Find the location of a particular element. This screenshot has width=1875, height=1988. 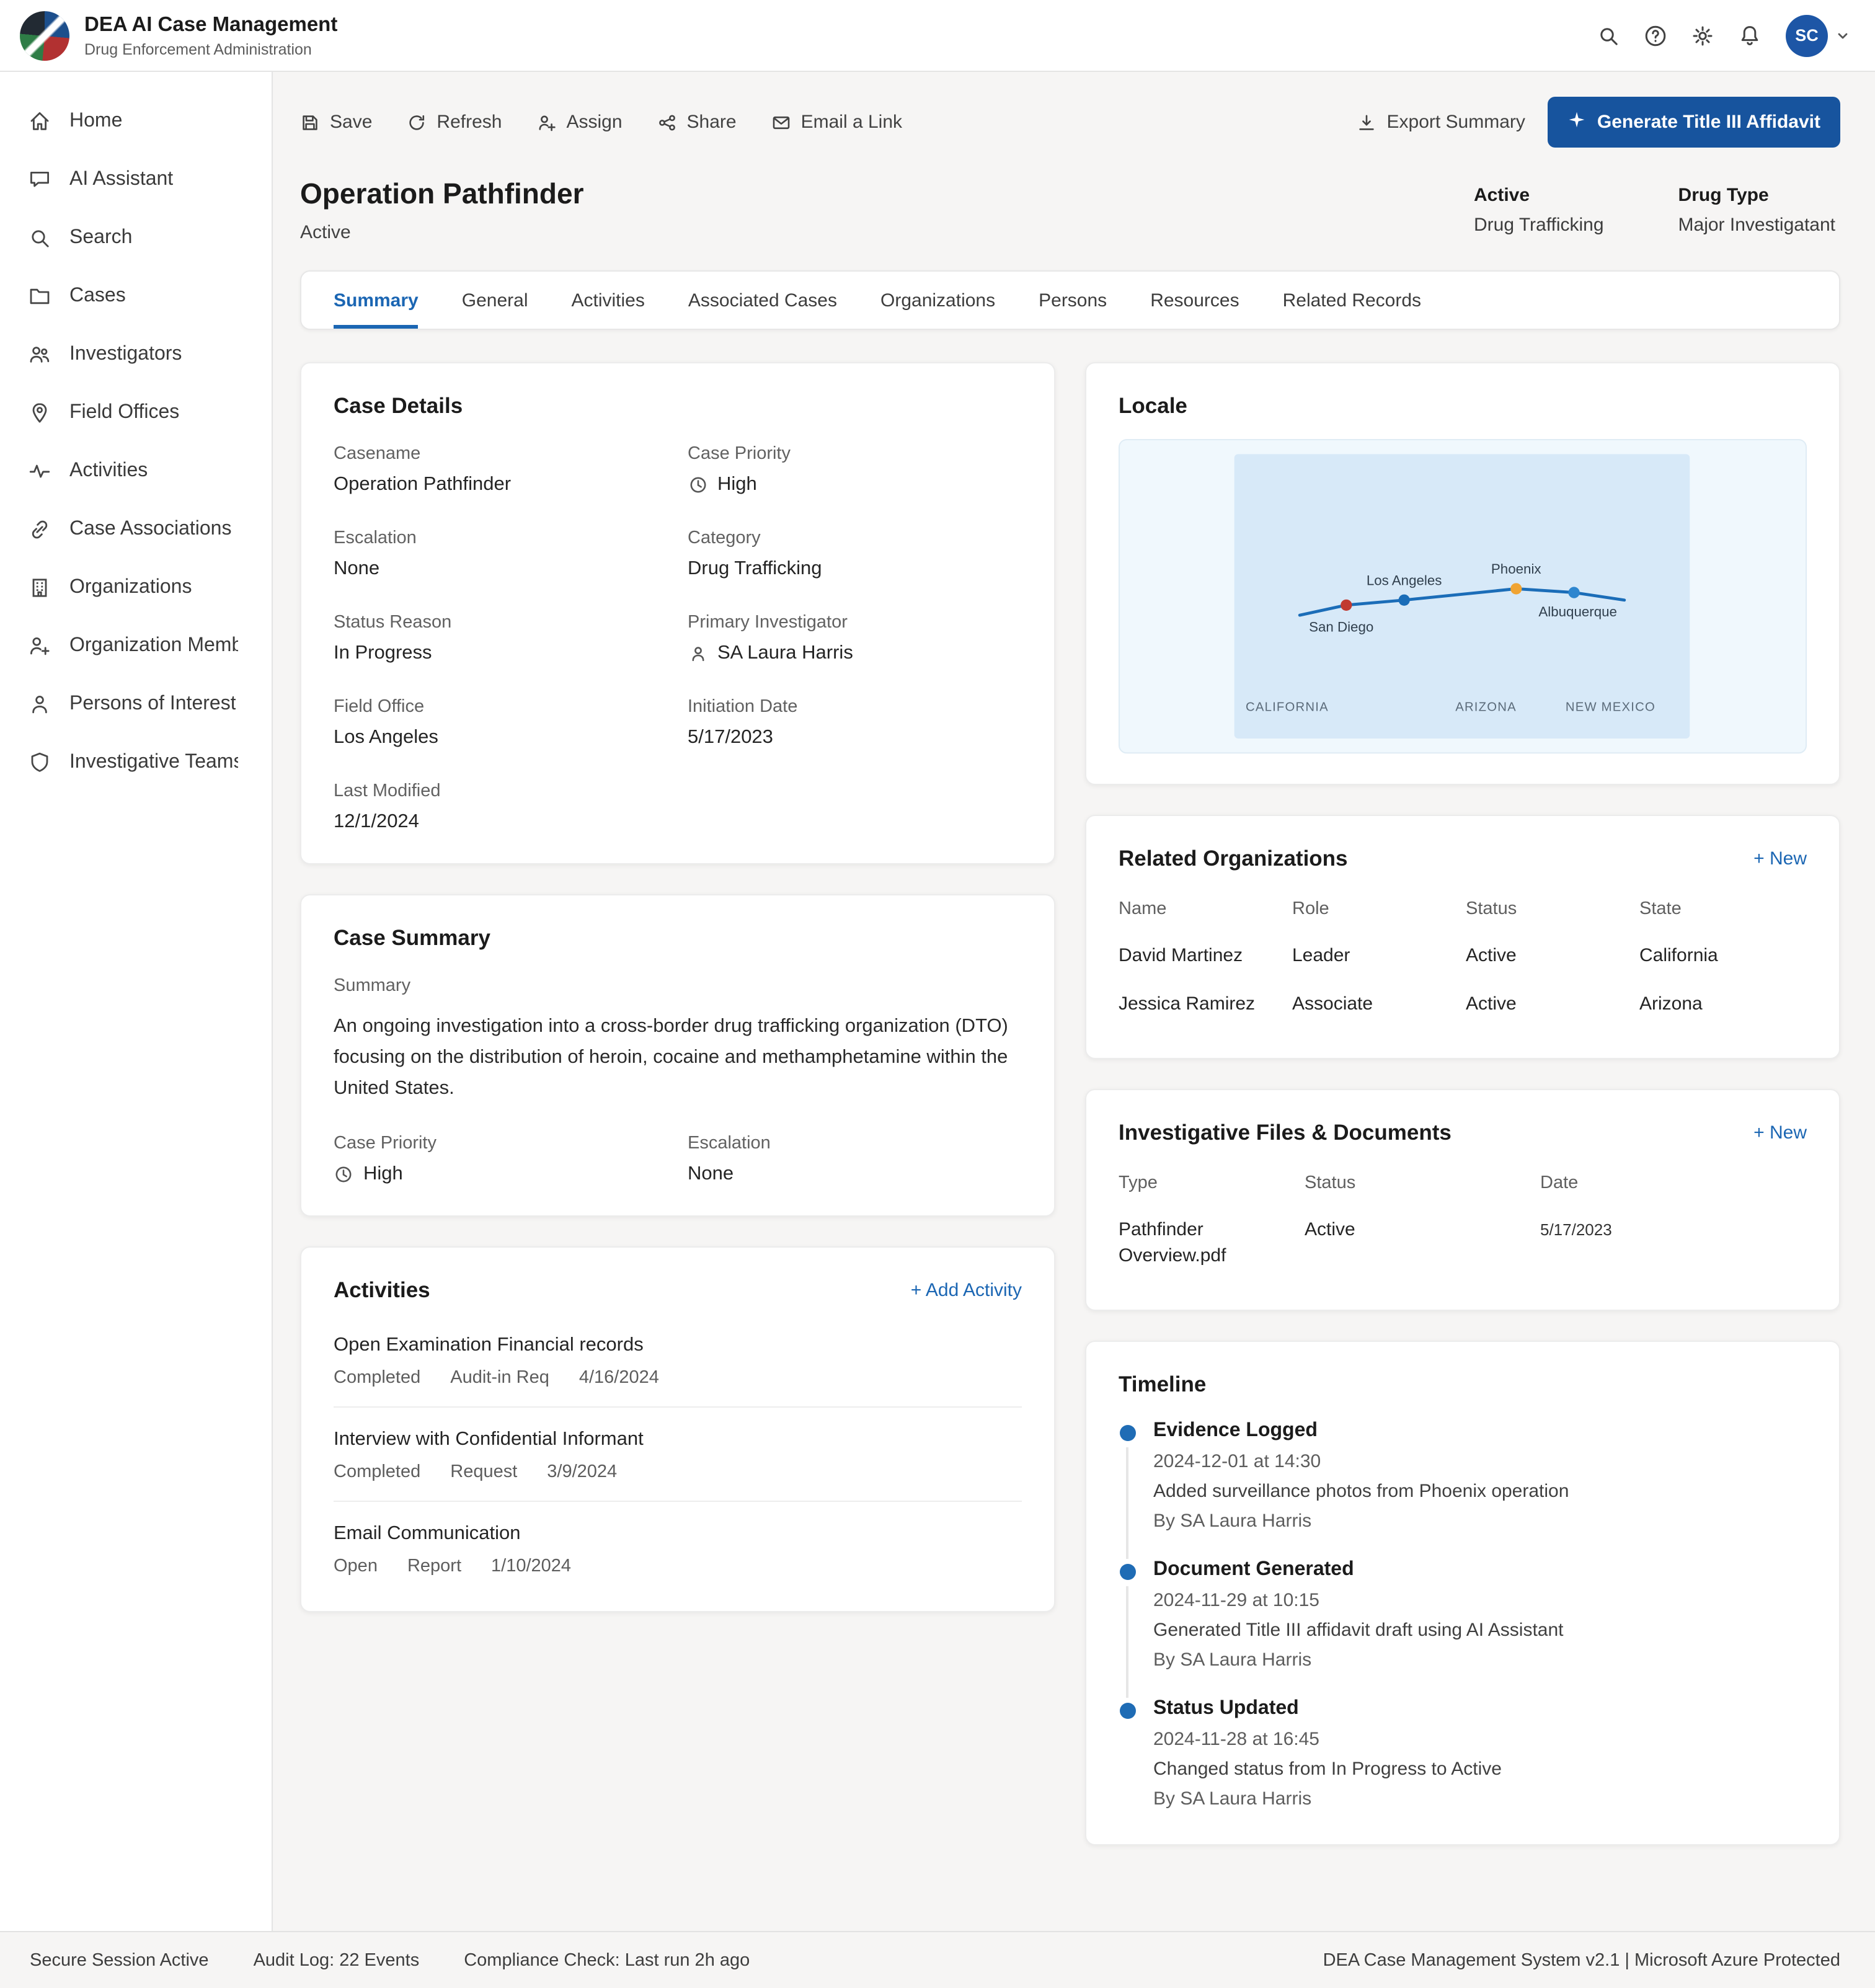

email-link-label: Email a Link is located at coordinates (851, 122).